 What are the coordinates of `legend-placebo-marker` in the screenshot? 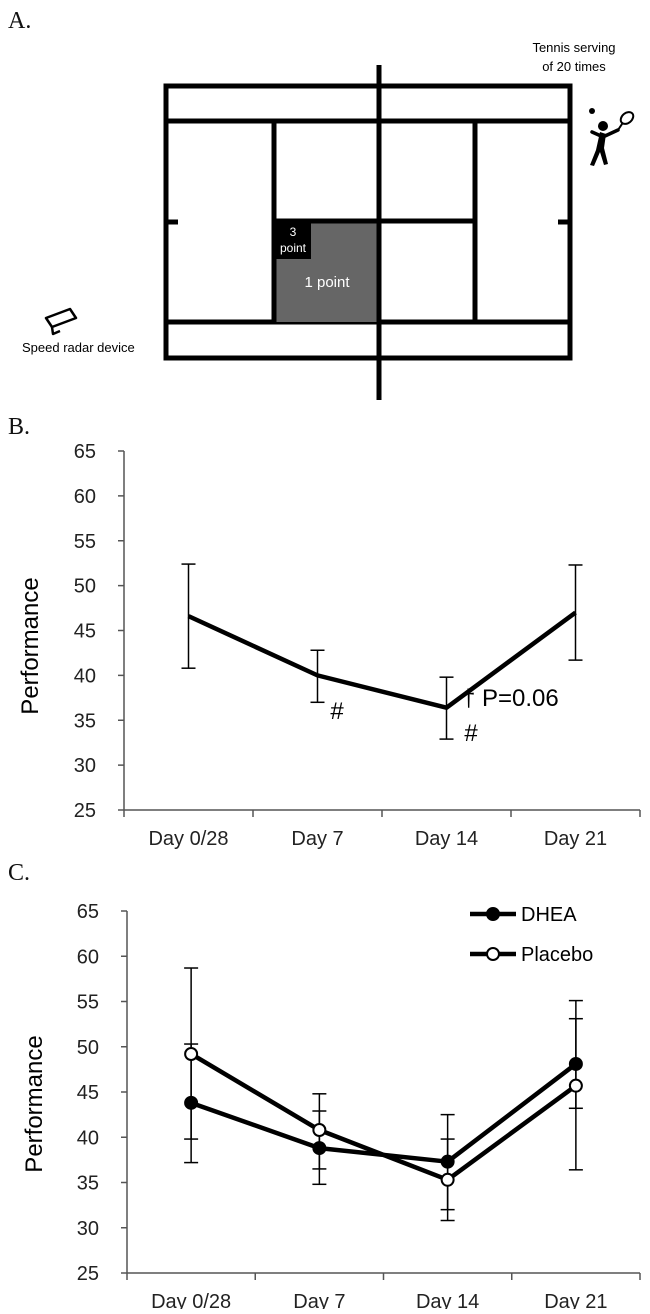 It's located at (493, 954).